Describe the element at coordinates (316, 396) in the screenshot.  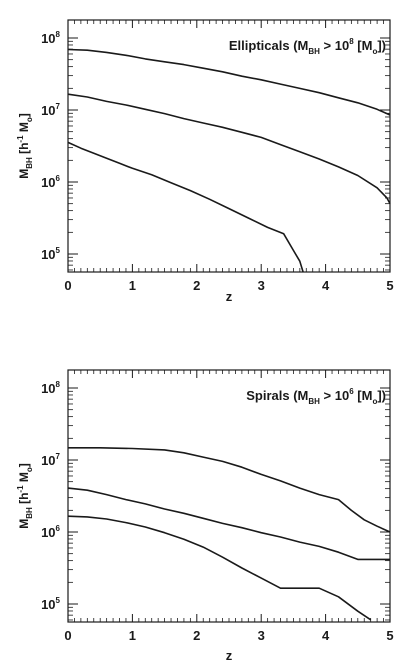
I see `panel-annotation: Spirals (MBH > 106 [Mo])` at that location.